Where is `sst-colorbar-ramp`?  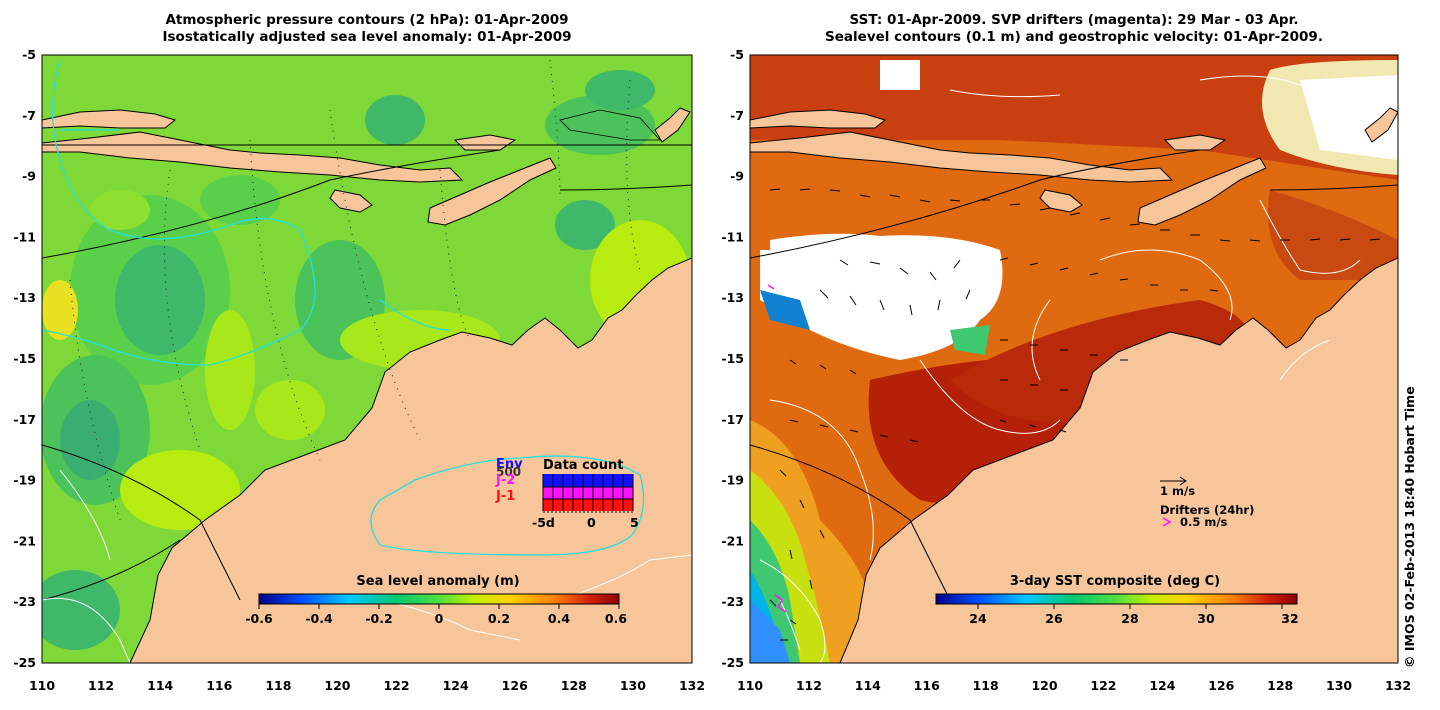
sst-colorbar-ramp is located at coordinates (1116, 599).